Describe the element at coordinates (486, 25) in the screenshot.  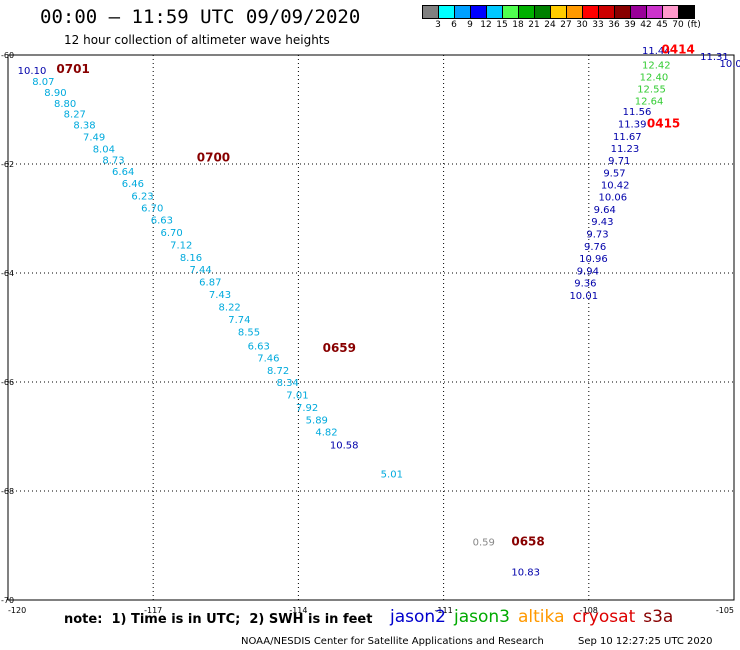
I see `legend-label: 12` at that location.